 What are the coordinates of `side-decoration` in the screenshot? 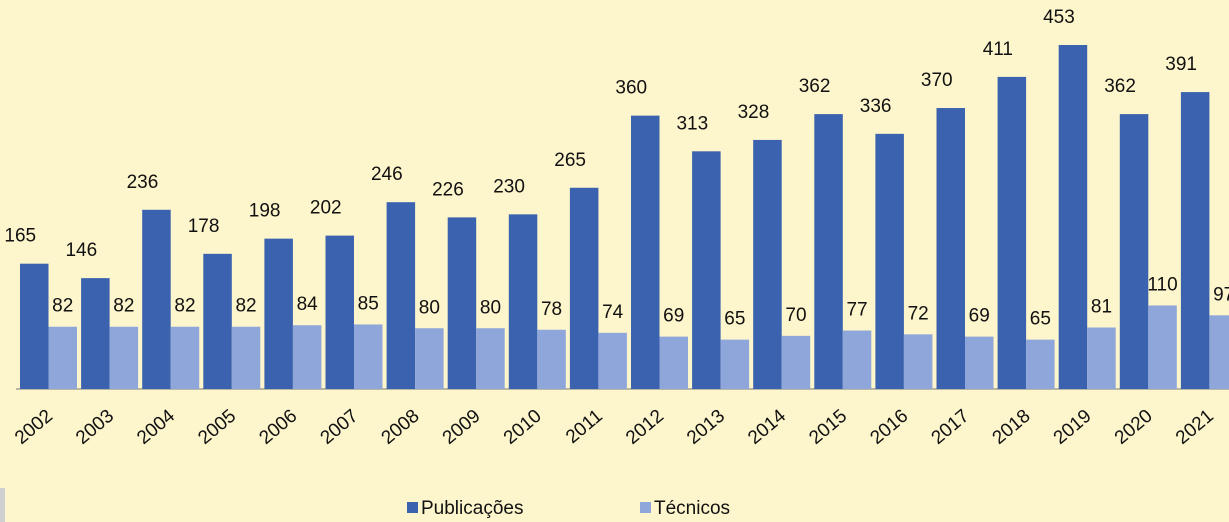 It's located at (2, 505).